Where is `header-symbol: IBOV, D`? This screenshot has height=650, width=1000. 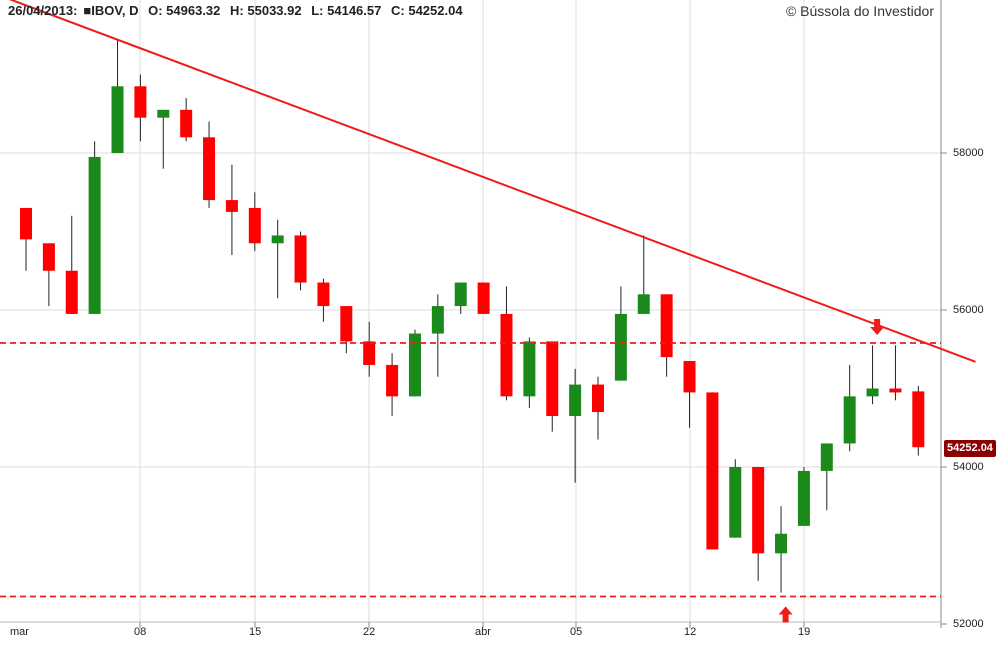
header-symbol: IBOV, D is located at coordinates (115, 10).